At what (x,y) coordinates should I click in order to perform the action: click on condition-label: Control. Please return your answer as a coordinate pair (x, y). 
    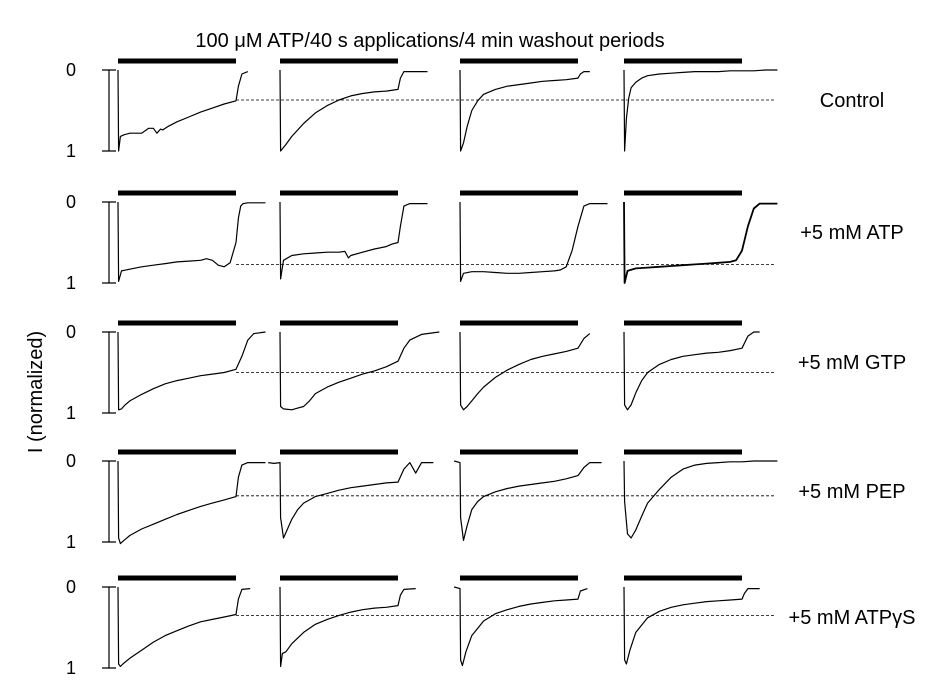
    Looking at the image, I should click on (852, 101).